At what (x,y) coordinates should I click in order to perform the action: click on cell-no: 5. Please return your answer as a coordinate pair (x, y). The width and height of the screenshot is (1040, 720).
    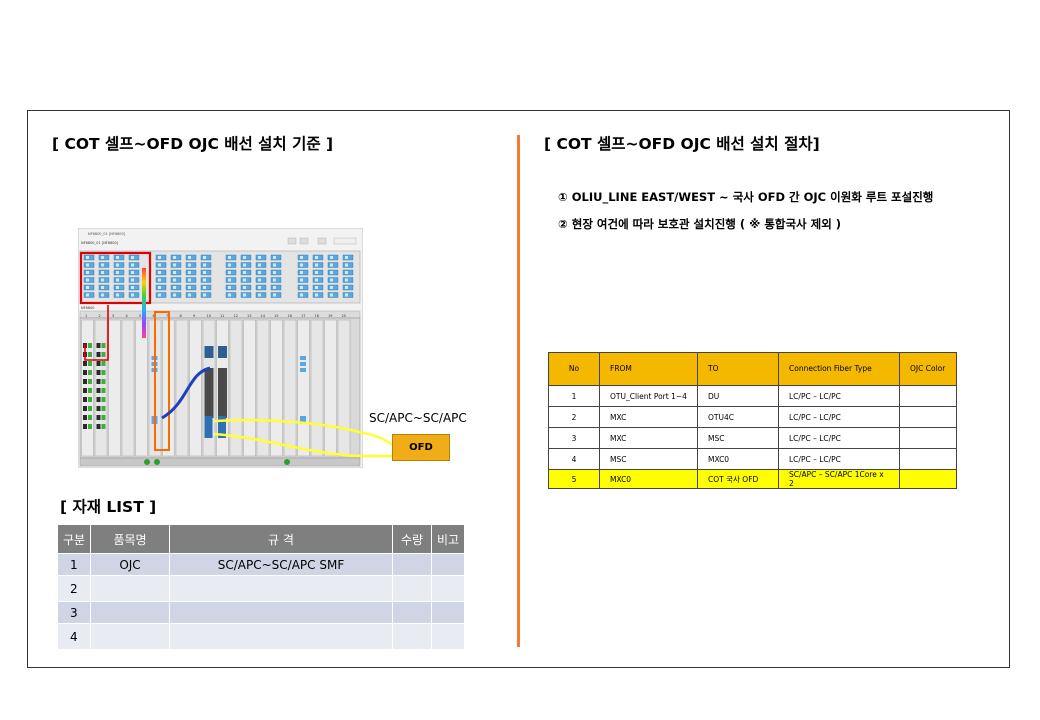
    Looking at the image, I should click on (574, 479).